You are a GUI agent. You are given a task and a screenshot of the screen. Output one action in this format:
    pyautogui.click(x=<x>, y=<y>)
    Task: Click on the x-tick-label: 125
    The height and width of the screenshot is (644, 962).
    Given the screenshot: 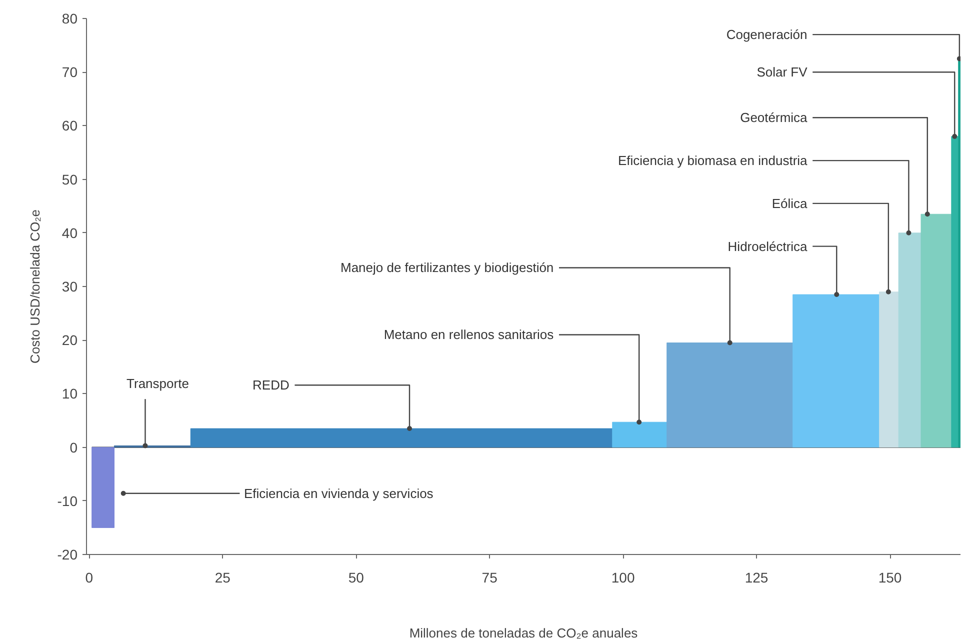 What is the action you would take?
    pyautogui.click(x=756, y=578)
    